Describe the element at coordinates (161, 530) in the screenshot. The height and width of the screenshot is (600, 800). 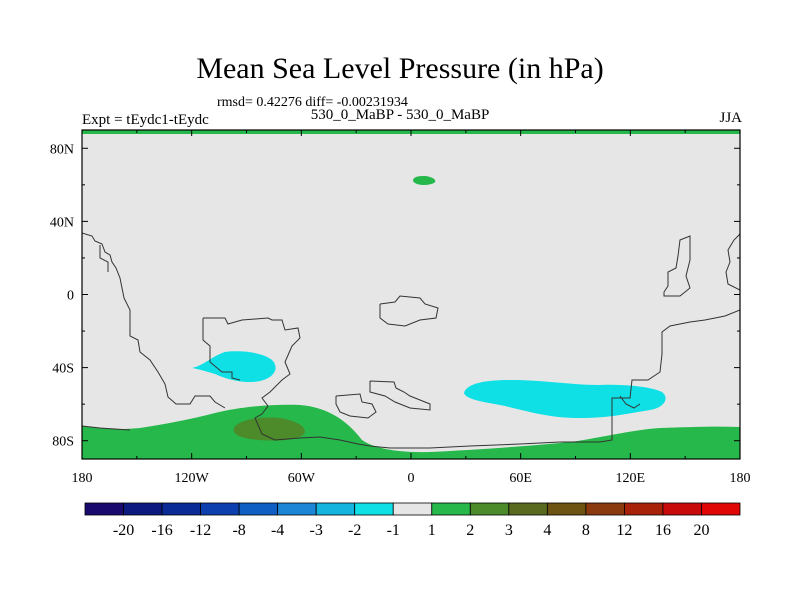
I see `colorbar-label: -16` at that location.